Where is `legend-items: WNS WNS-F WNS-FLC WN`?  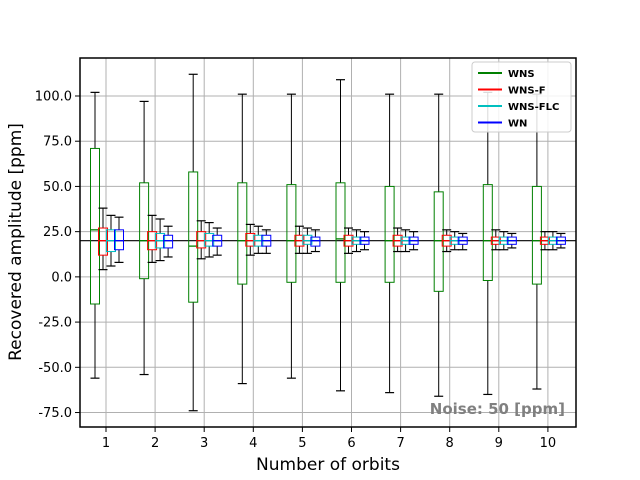
legend-items: WNS WNS-F WNS-FLC WN is located at coordinates (518, 99).